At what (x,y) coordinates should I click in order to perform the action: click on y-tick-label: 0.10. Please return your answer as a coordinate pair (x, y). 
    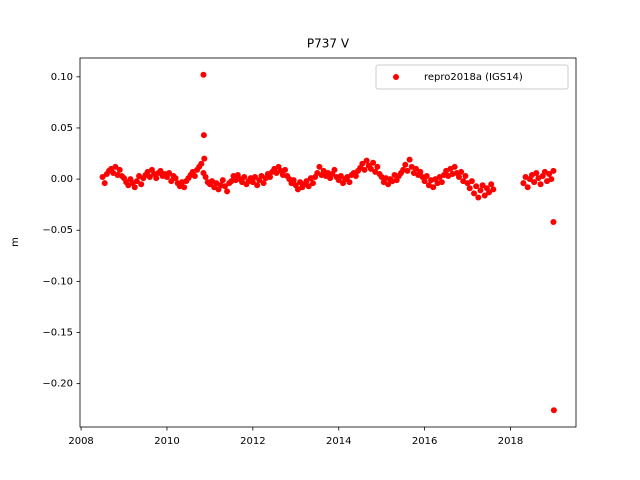
    Looking at the image, I should click on (62, 77).